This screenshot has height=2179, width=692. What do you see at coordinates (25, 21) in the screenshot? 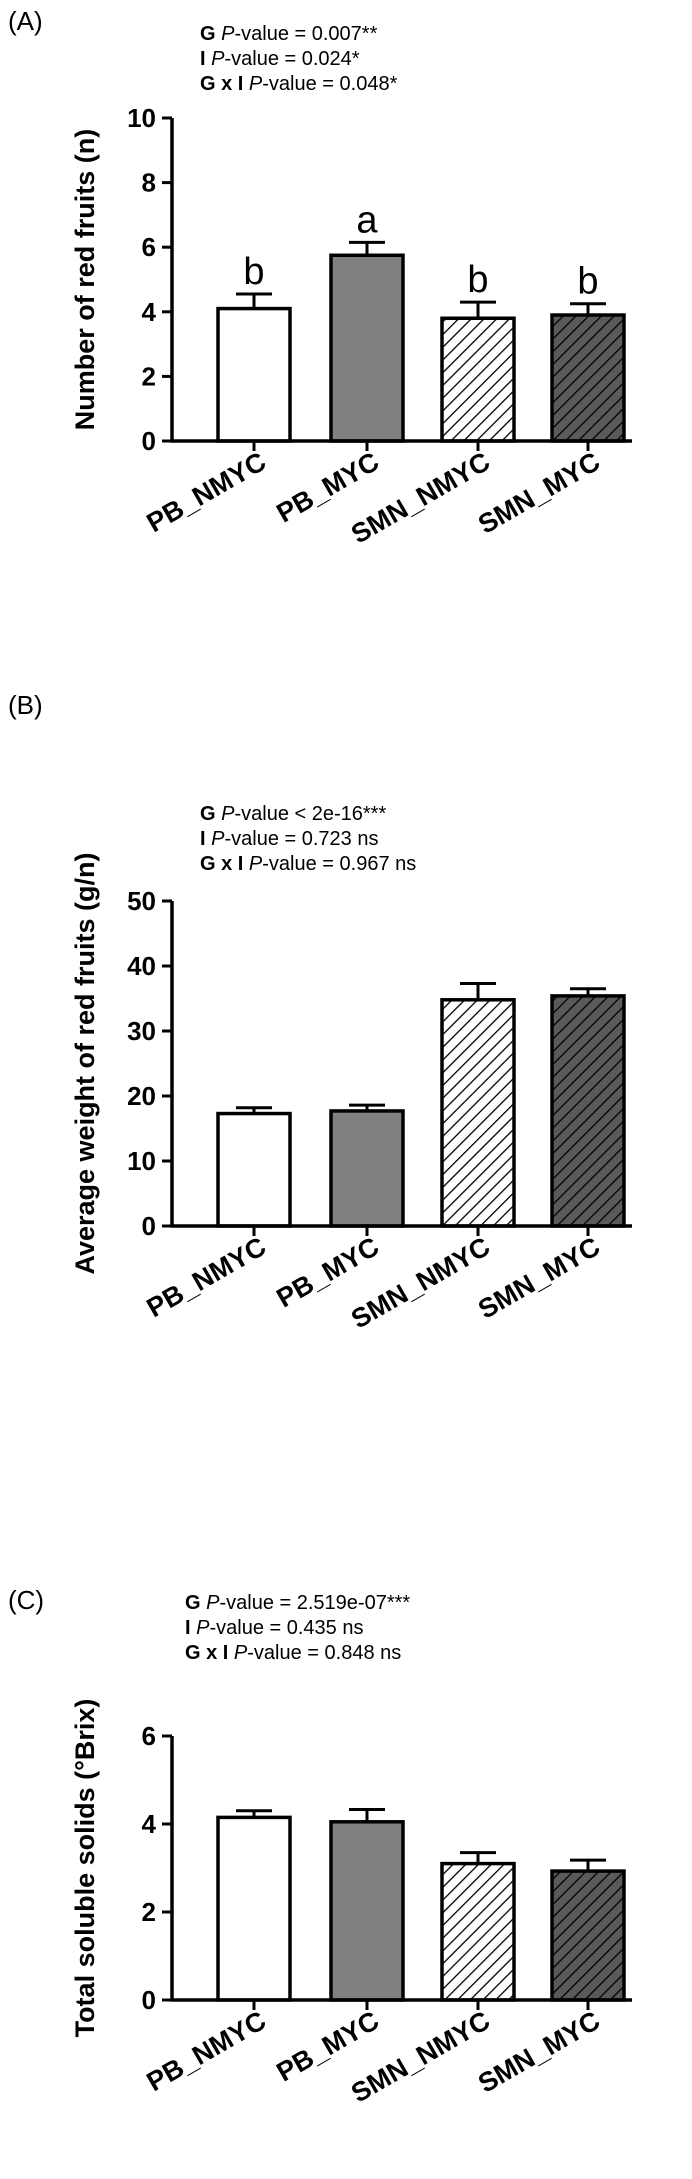
I see `panel-letter: (A)` at bounding box center [25, 21].